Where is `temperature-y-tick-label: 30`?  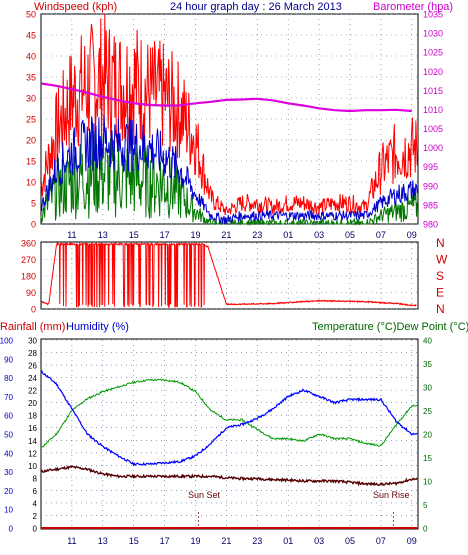
temperature-y-tick-label: 30 is located at coordinates (427, 388).